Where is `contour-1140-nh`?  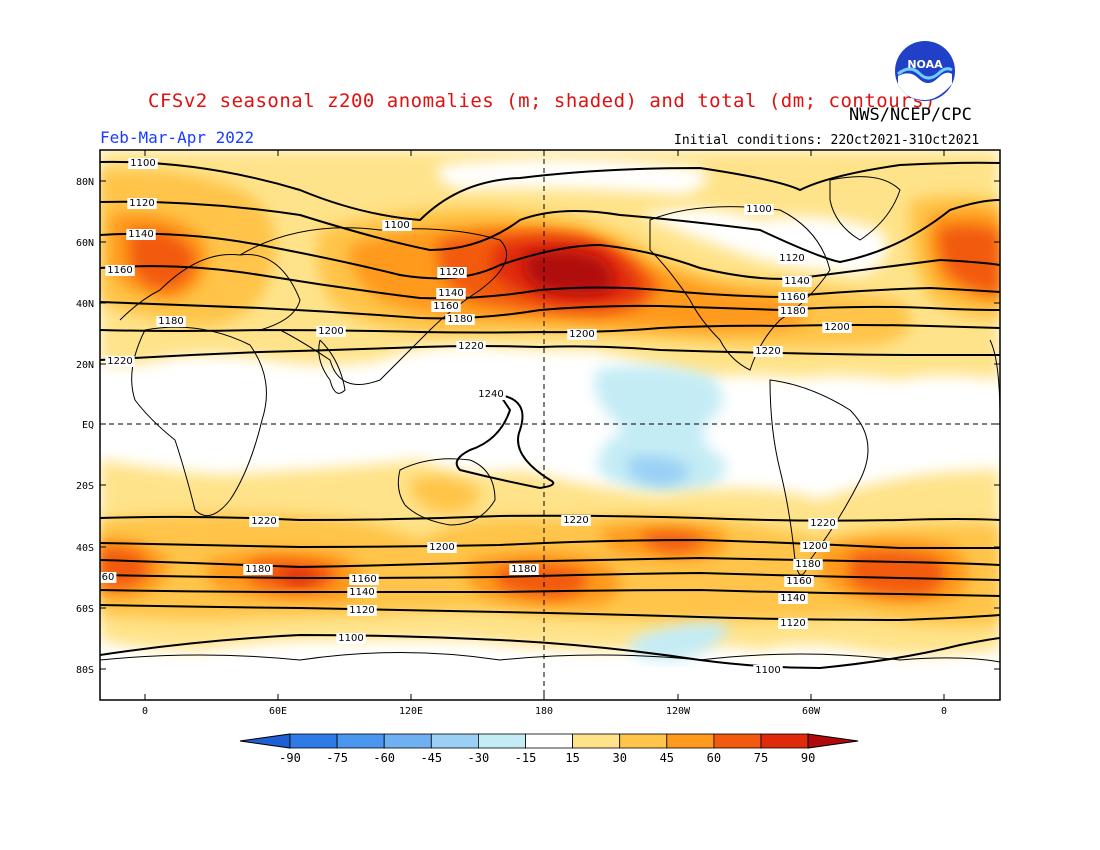 contour-1140-nh is located at coordinates (550, 256).